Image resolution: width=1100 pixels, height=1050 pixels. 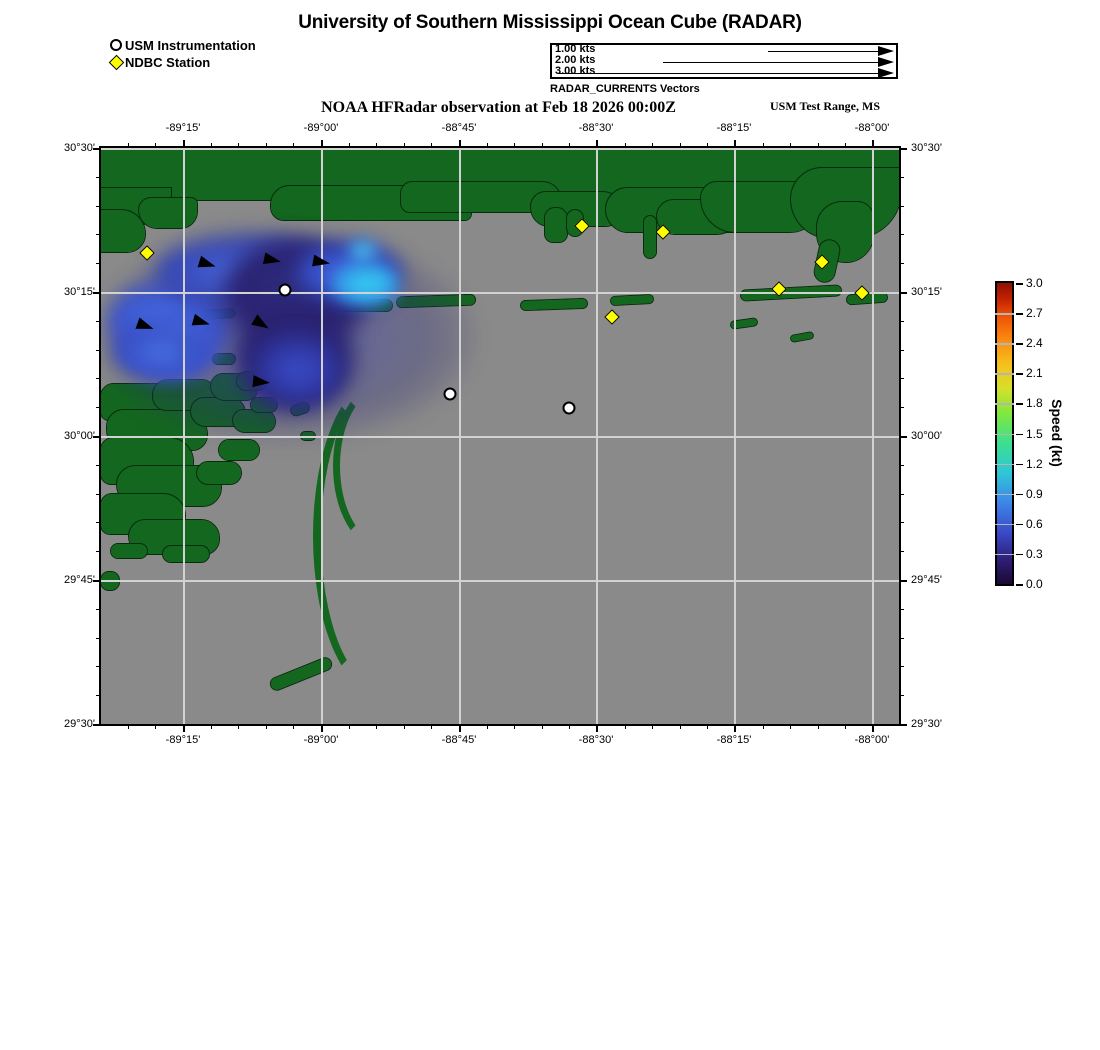 I want to click on legend-label-usm: USM Instrumentation, so click(x=190, y=45).